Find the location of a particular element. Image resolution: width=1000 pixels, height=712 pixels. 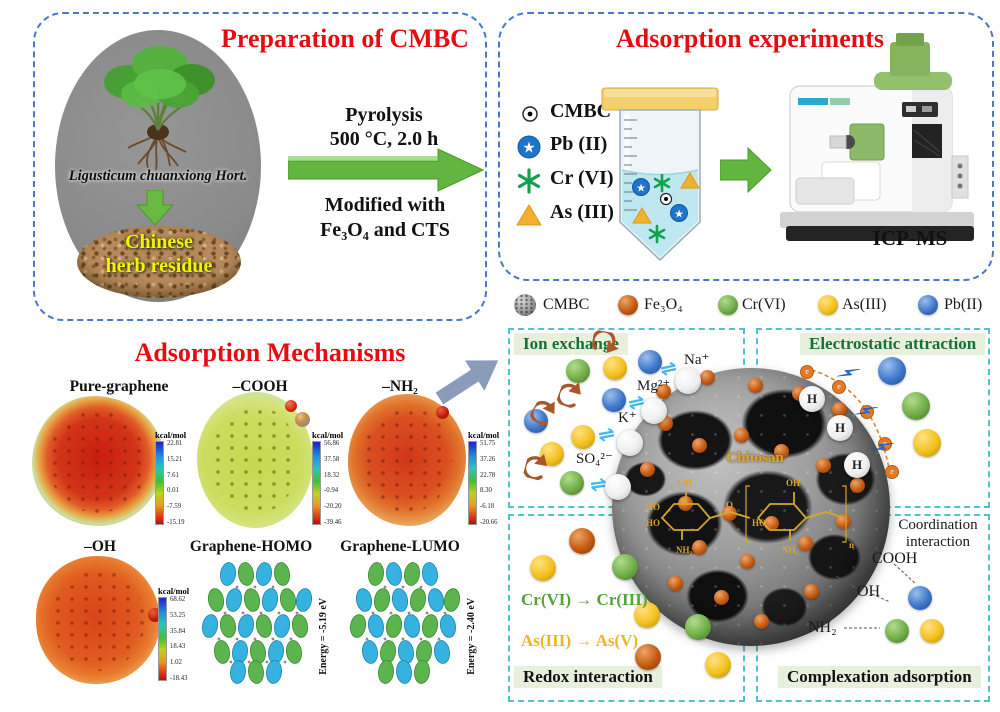

electron-transfer-arc is located at coordinates (847, 421).